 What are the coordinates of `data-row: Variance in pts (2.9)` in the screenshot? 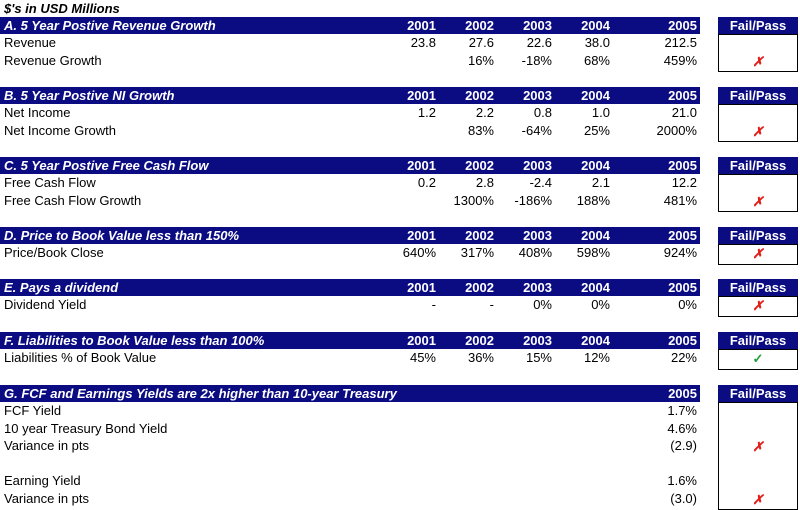 It's located at (350, 446).